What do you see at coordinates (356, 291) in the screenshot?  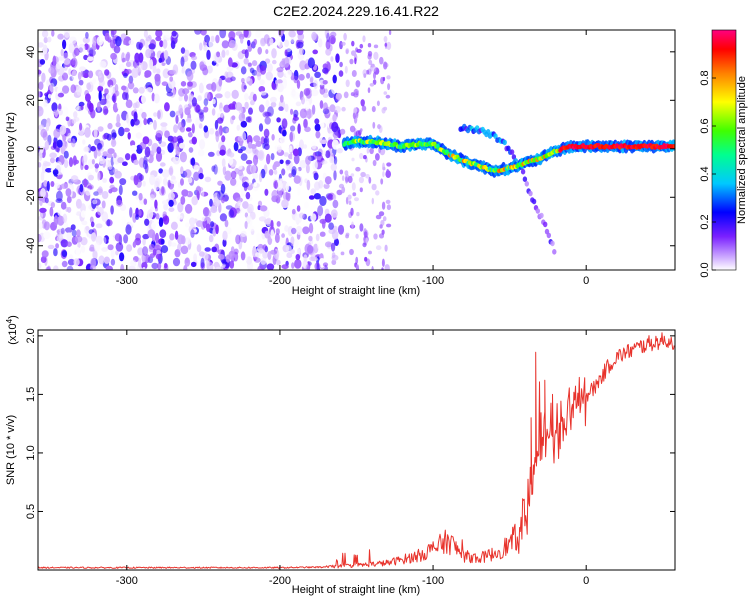 I see `spectrogram-x-label: Height of straight line (km)` at bounding box center [356, 291].